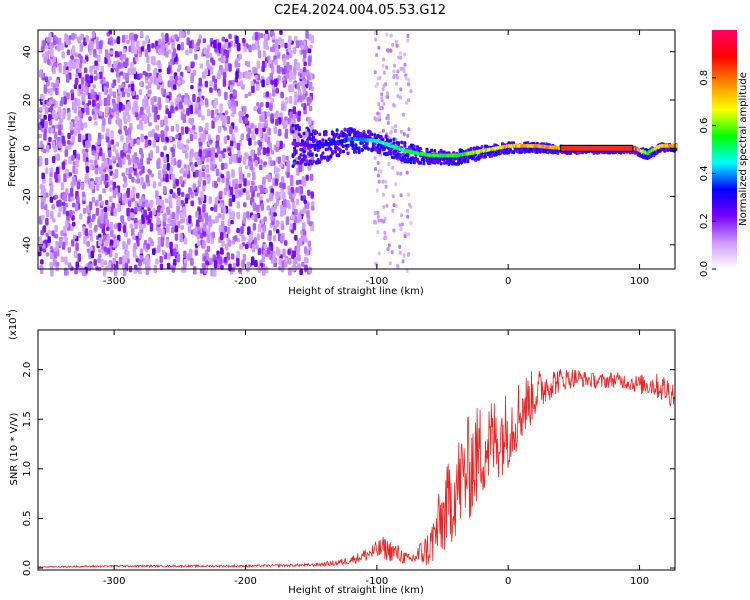 This screenshot has width=750, height=600. I want to click on snr-ylabel: SNR (10 * V/V), so click(14, 448).